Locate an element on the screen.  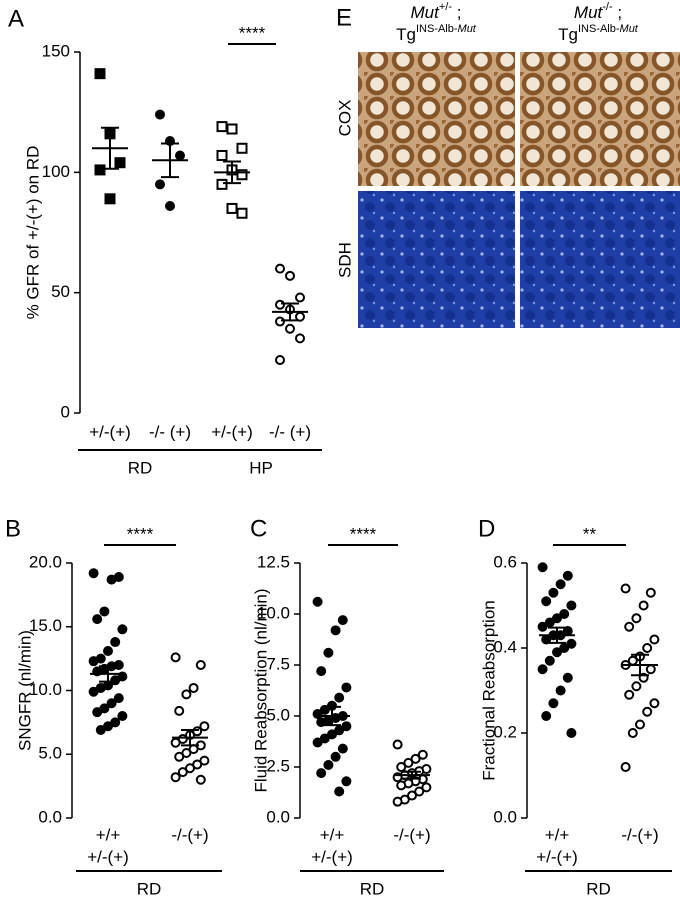
x-tick-label: -/-(+) is located at coordinates (189, 834).